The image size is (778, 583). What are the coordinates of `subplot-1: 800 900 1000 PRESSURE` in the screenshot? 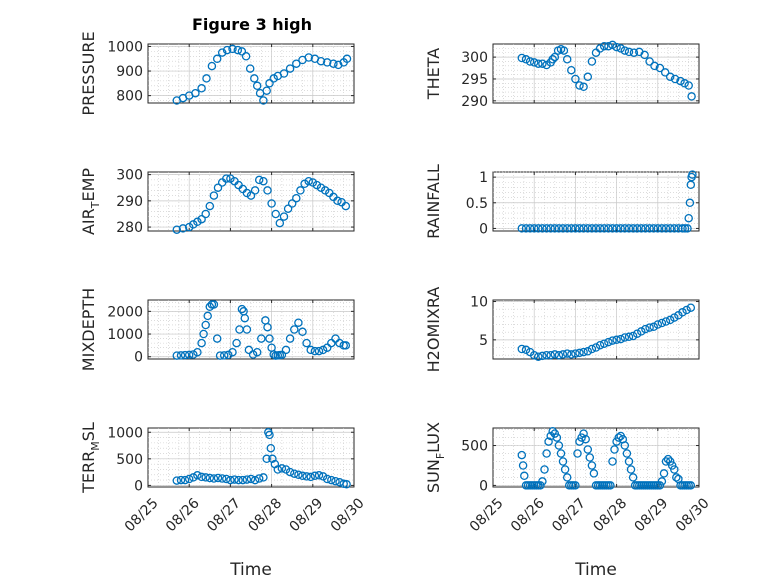 It's located at (217, 73).